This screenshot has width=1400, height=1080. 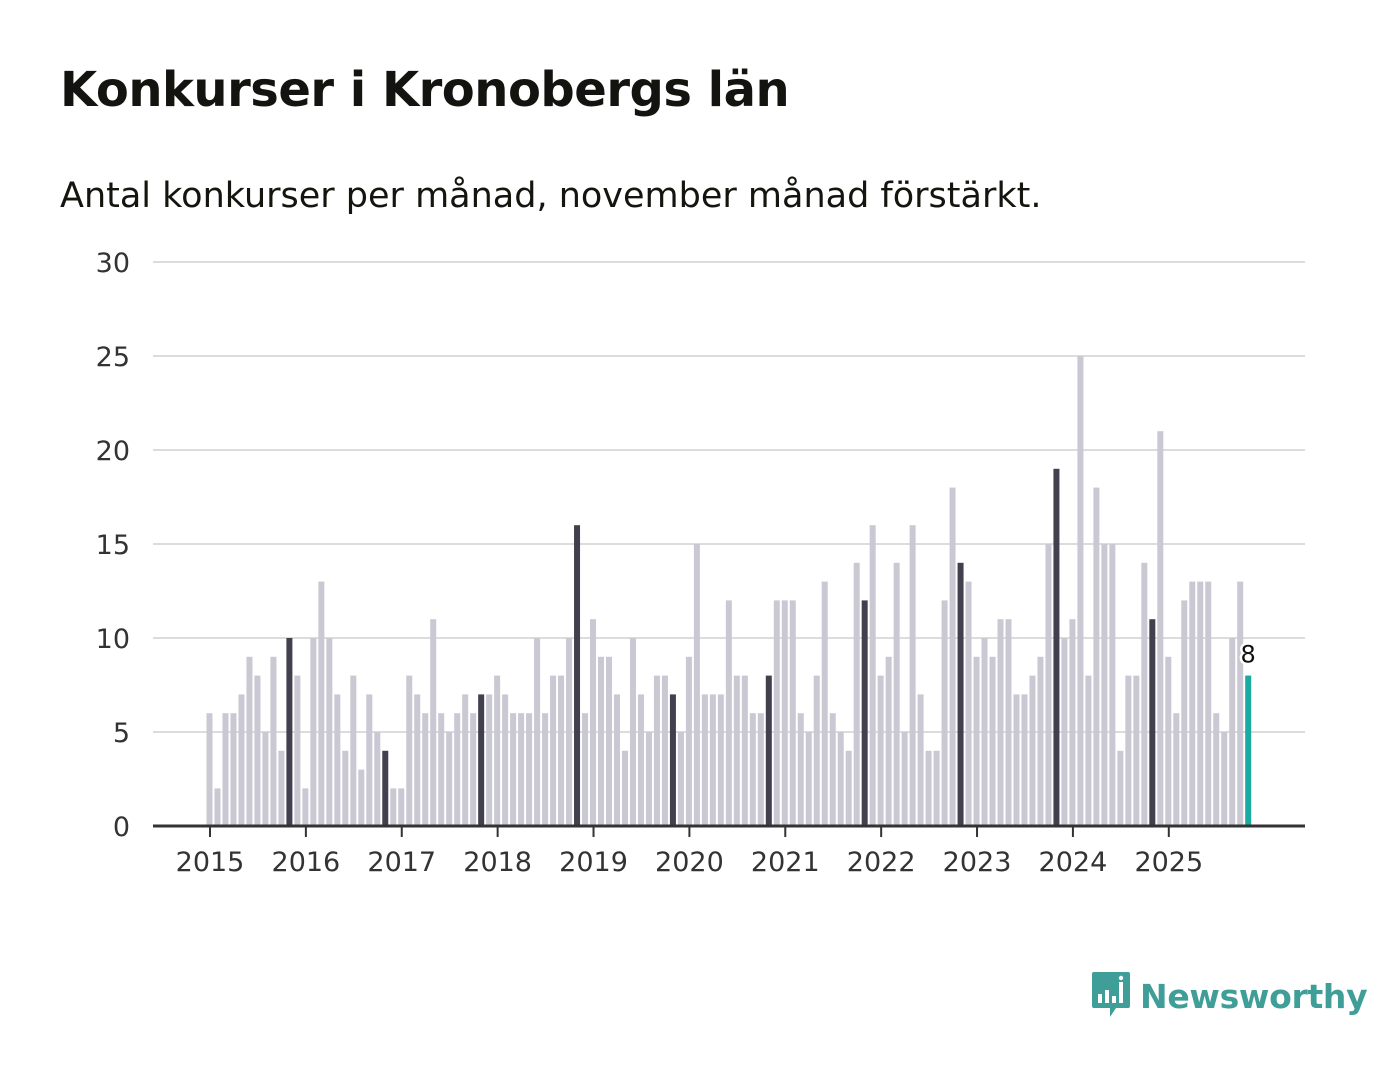 What do you see at coordinates (306, 862) in the screenshot?
I see `x-tick-label: 2016` at bounding box center [306, 862].